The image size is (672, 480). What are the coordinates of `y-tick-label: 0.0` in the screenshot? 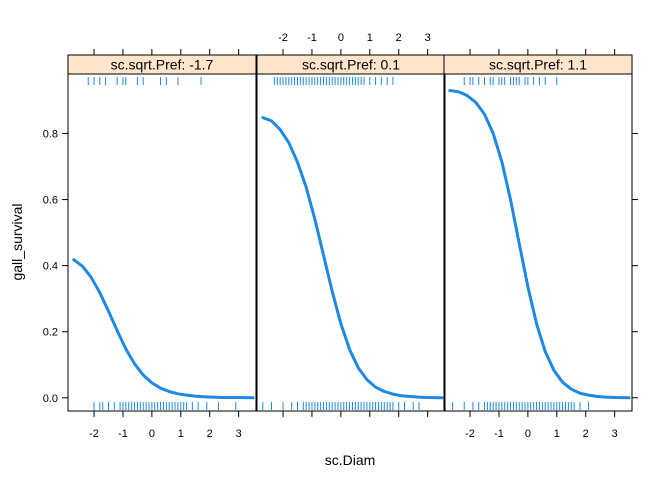 It's located at (50, 399).